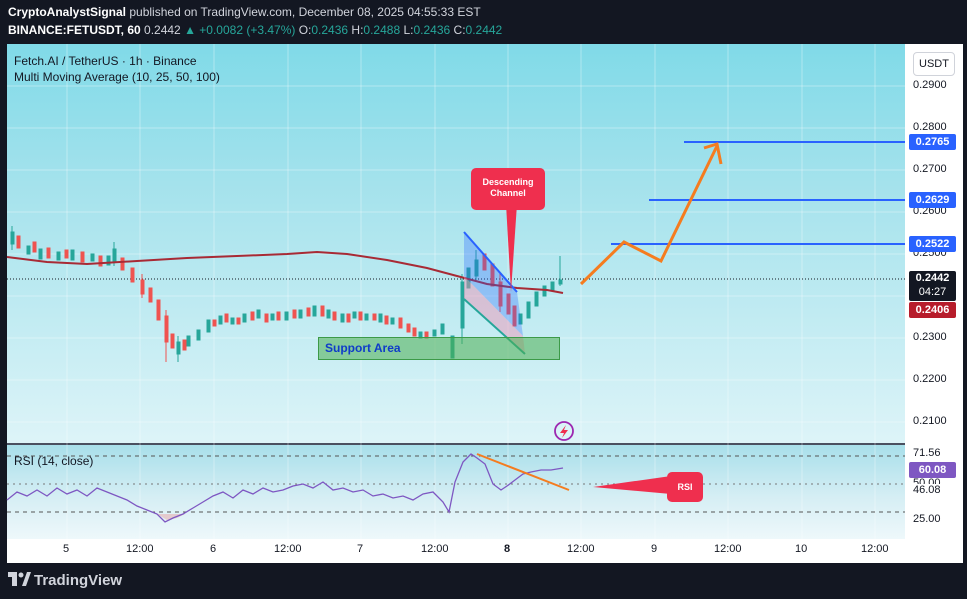  What do you see at coordinates (507, 549) in the screenshot?
I see `time-tick: 8` at bounding box center [507, 549].